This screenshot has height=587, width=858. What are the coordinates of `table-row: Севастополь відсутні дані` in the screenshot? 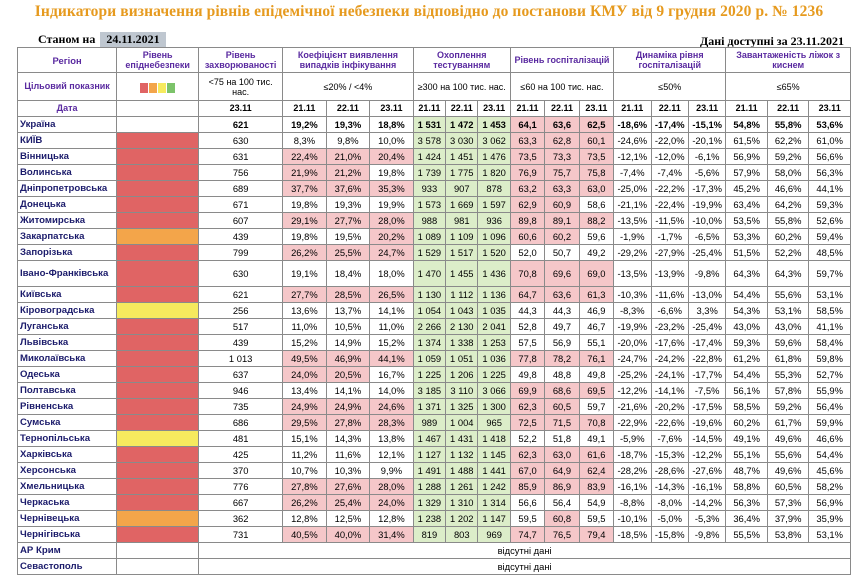 It's located at (433, 566).